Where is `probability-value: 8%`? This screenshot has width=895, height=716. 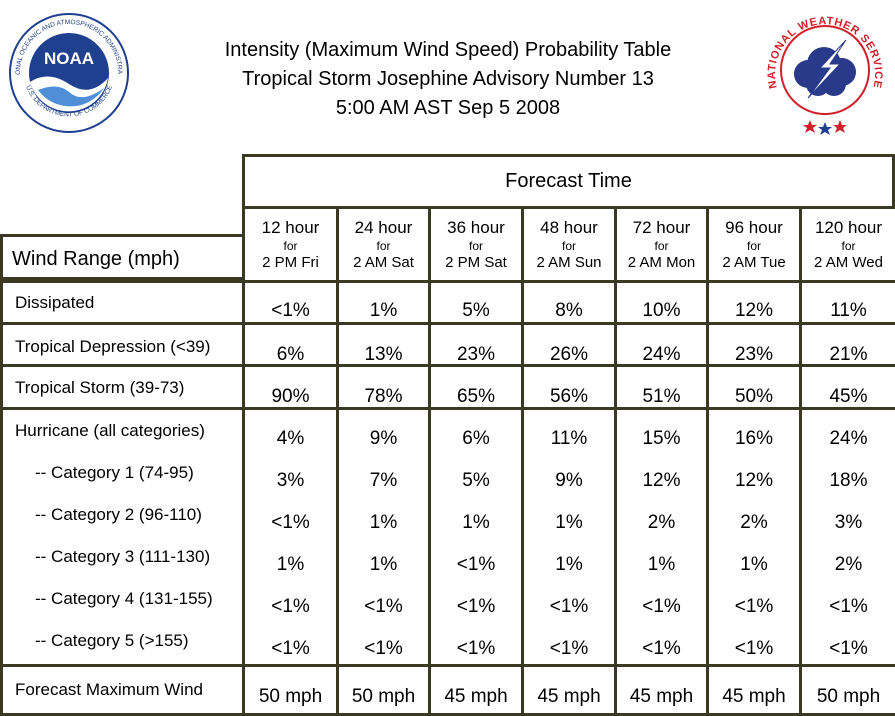 probability-value: 8% is located at coordinates (569, 310).